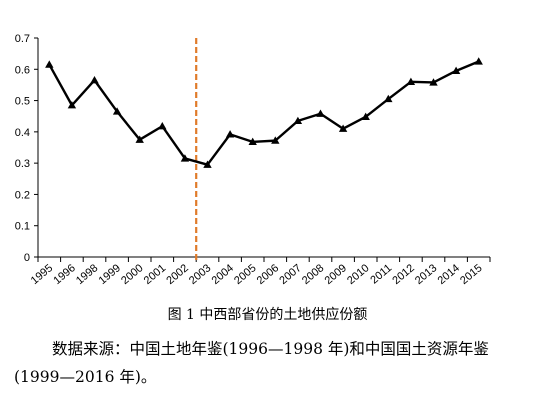 The height and width of the screenshot is (403, 535). I want to click on y-tick-label: 0.7, so click(22, 39).